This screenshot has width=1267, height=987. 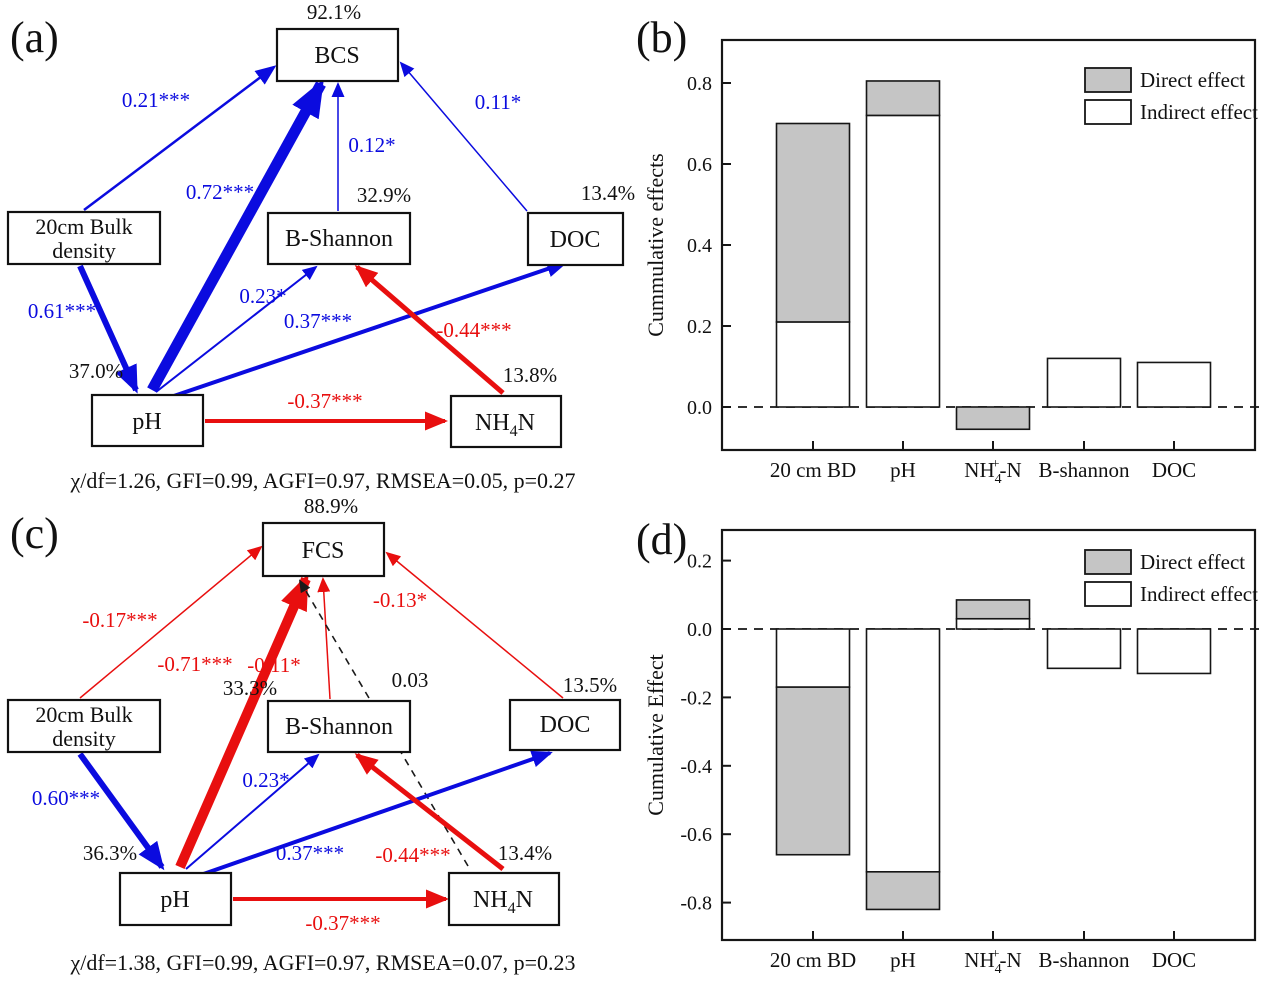 What do you see at coordinates (83, 226) in the screenshot?
I see `bulk-density-label-line1-a: 20cm Bulk` at bounding box center [83, 226].